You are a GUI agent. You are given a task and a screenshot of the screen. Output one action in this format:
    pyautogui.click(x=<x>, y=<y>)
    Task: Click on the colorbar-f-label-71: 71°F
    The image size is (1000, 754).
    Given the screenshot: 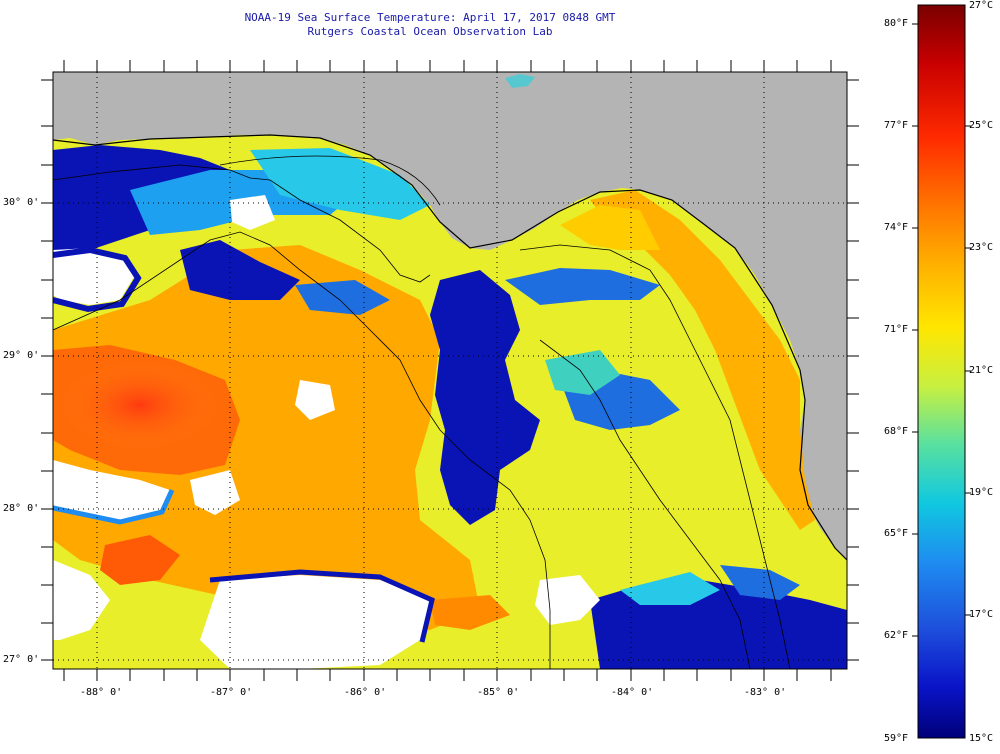 What is the action you would take?
    pyautogui.click(x=896, y=329)
    